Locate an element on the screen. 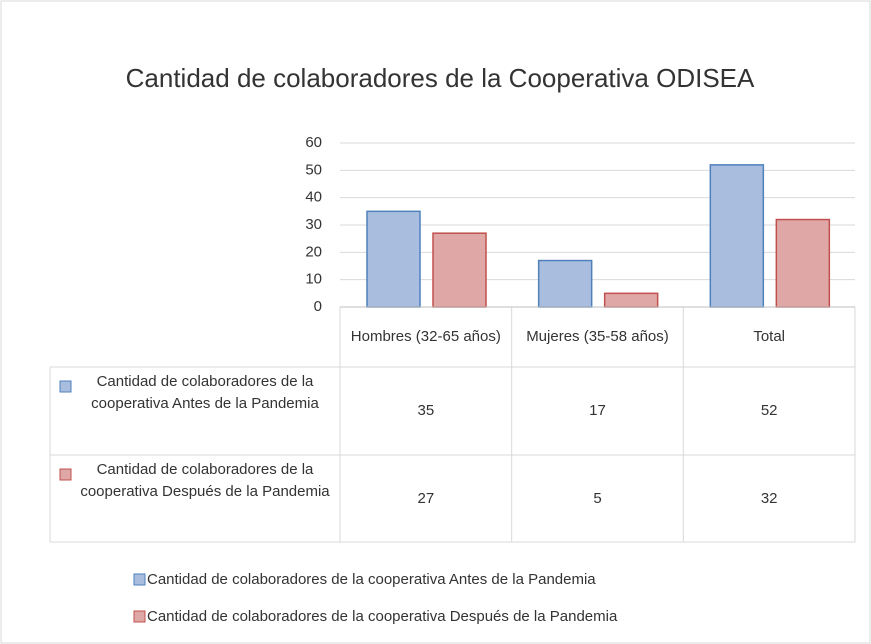  category-label-box: Mujeres (35-58 años) is located at coordinates (597, 336).